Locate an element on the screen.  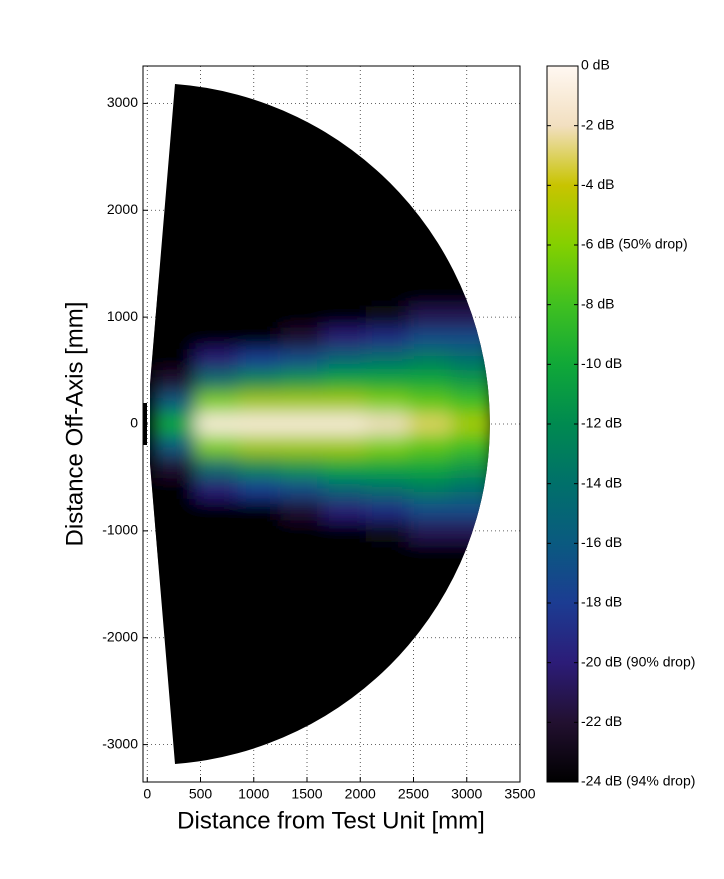
colorbar-tick-label: -20 dB (90% drop) is located at coordinates (638, 661).